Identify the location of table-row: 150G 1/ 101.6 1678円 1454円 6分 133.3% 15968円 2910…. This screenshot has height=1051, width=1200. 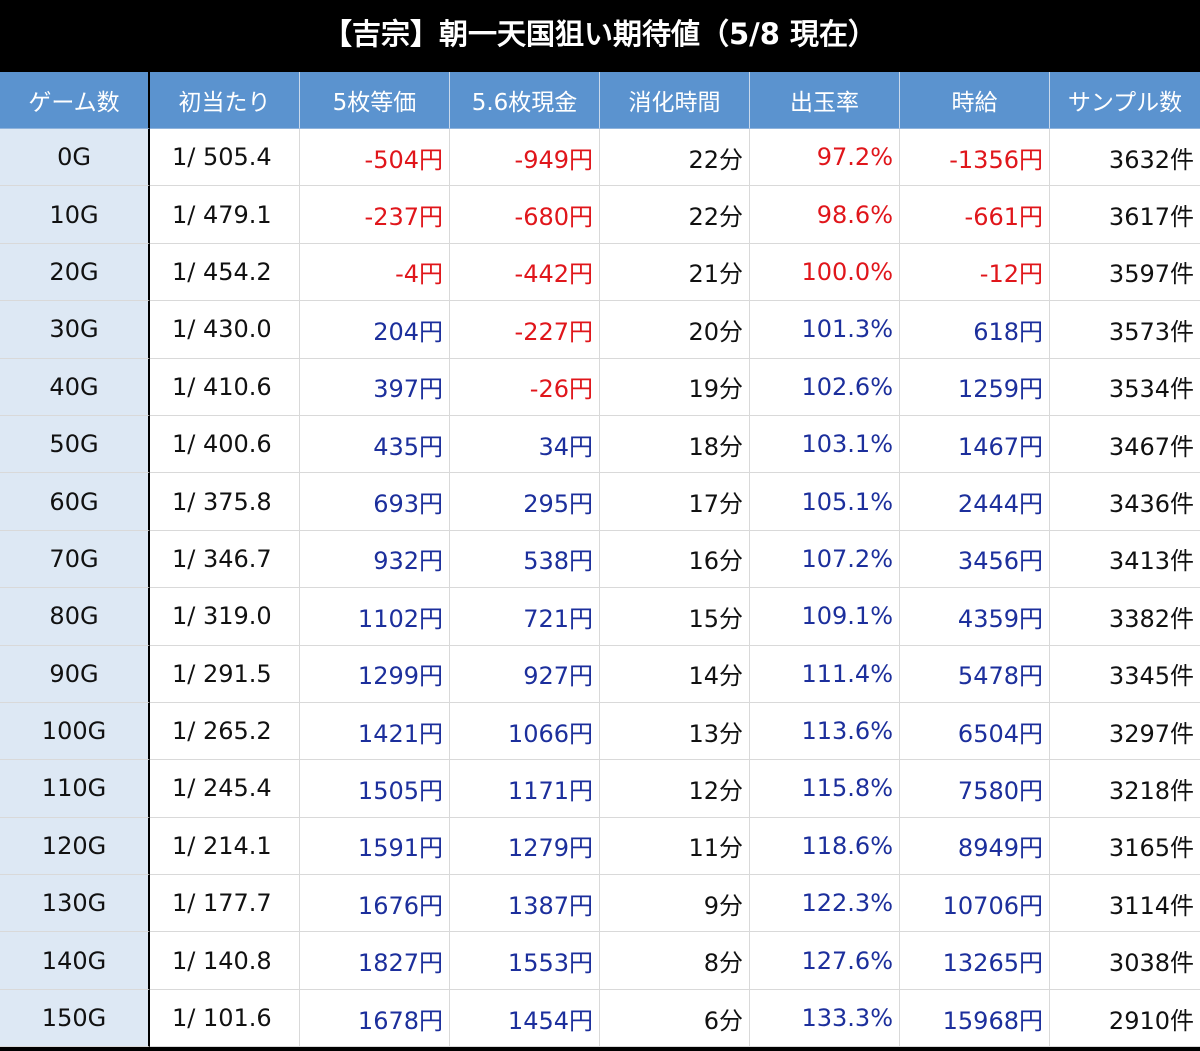
(600, 1018).